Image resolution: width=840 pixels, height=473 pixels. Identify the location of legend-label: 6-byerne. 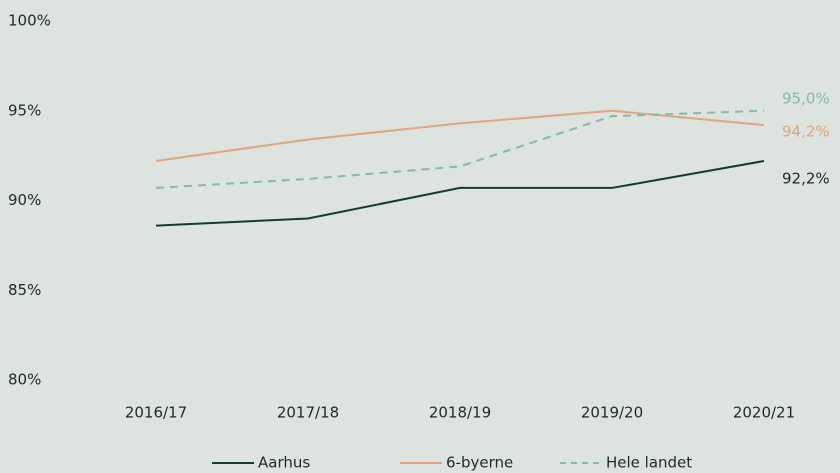
(479, 463).